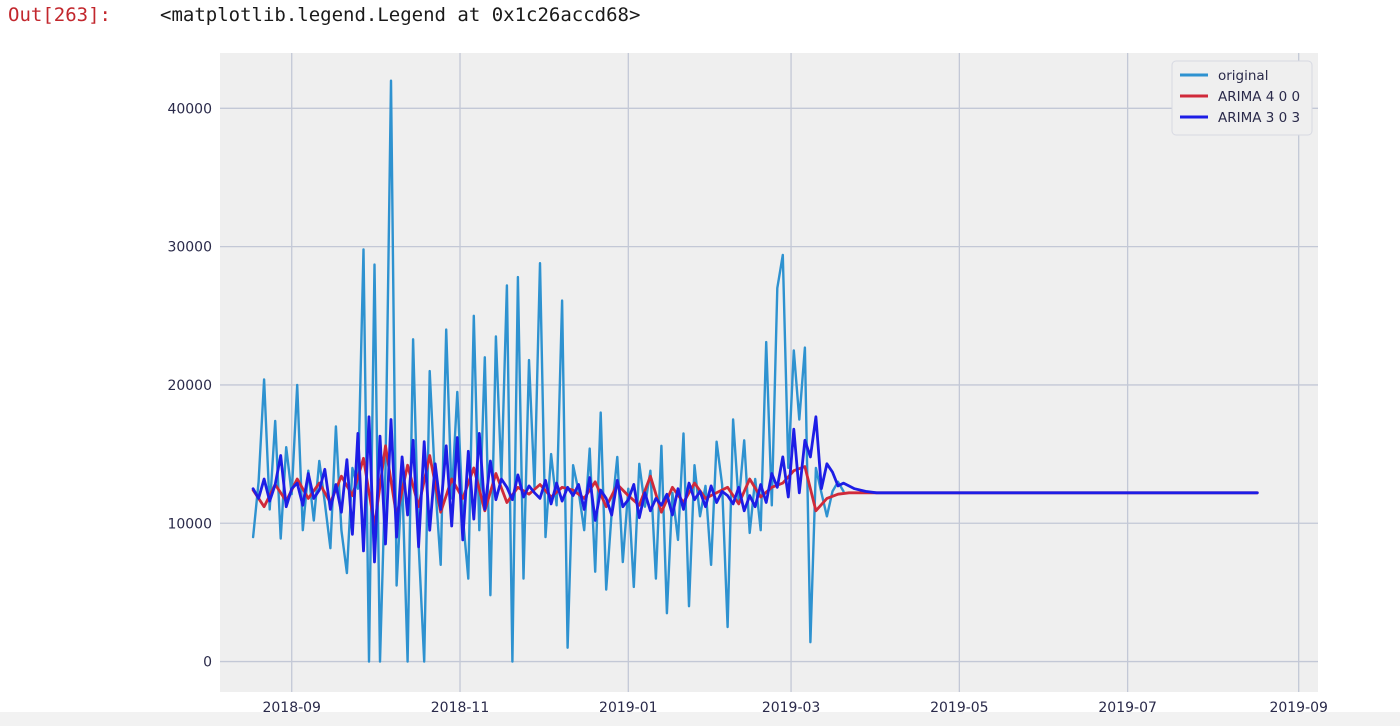  What do you see at coordinates (1243, 76) in the screenshot?
I see `legend-label: original` at bounding box center [1243, 76].